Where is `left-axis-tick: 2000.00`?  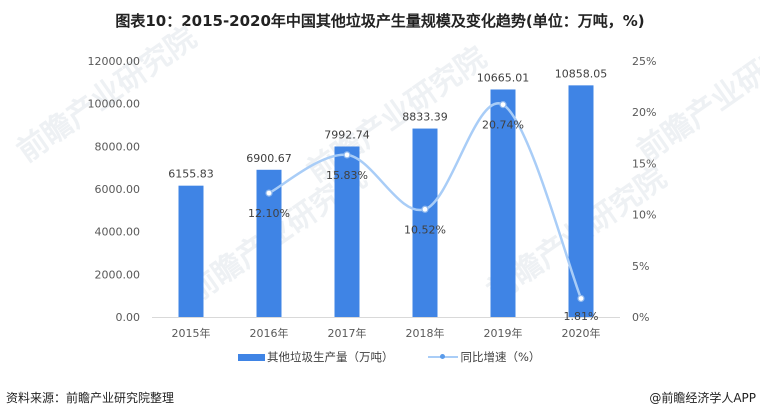
left-axis-tick: 2000.00 is located at coordinates (118, 274).